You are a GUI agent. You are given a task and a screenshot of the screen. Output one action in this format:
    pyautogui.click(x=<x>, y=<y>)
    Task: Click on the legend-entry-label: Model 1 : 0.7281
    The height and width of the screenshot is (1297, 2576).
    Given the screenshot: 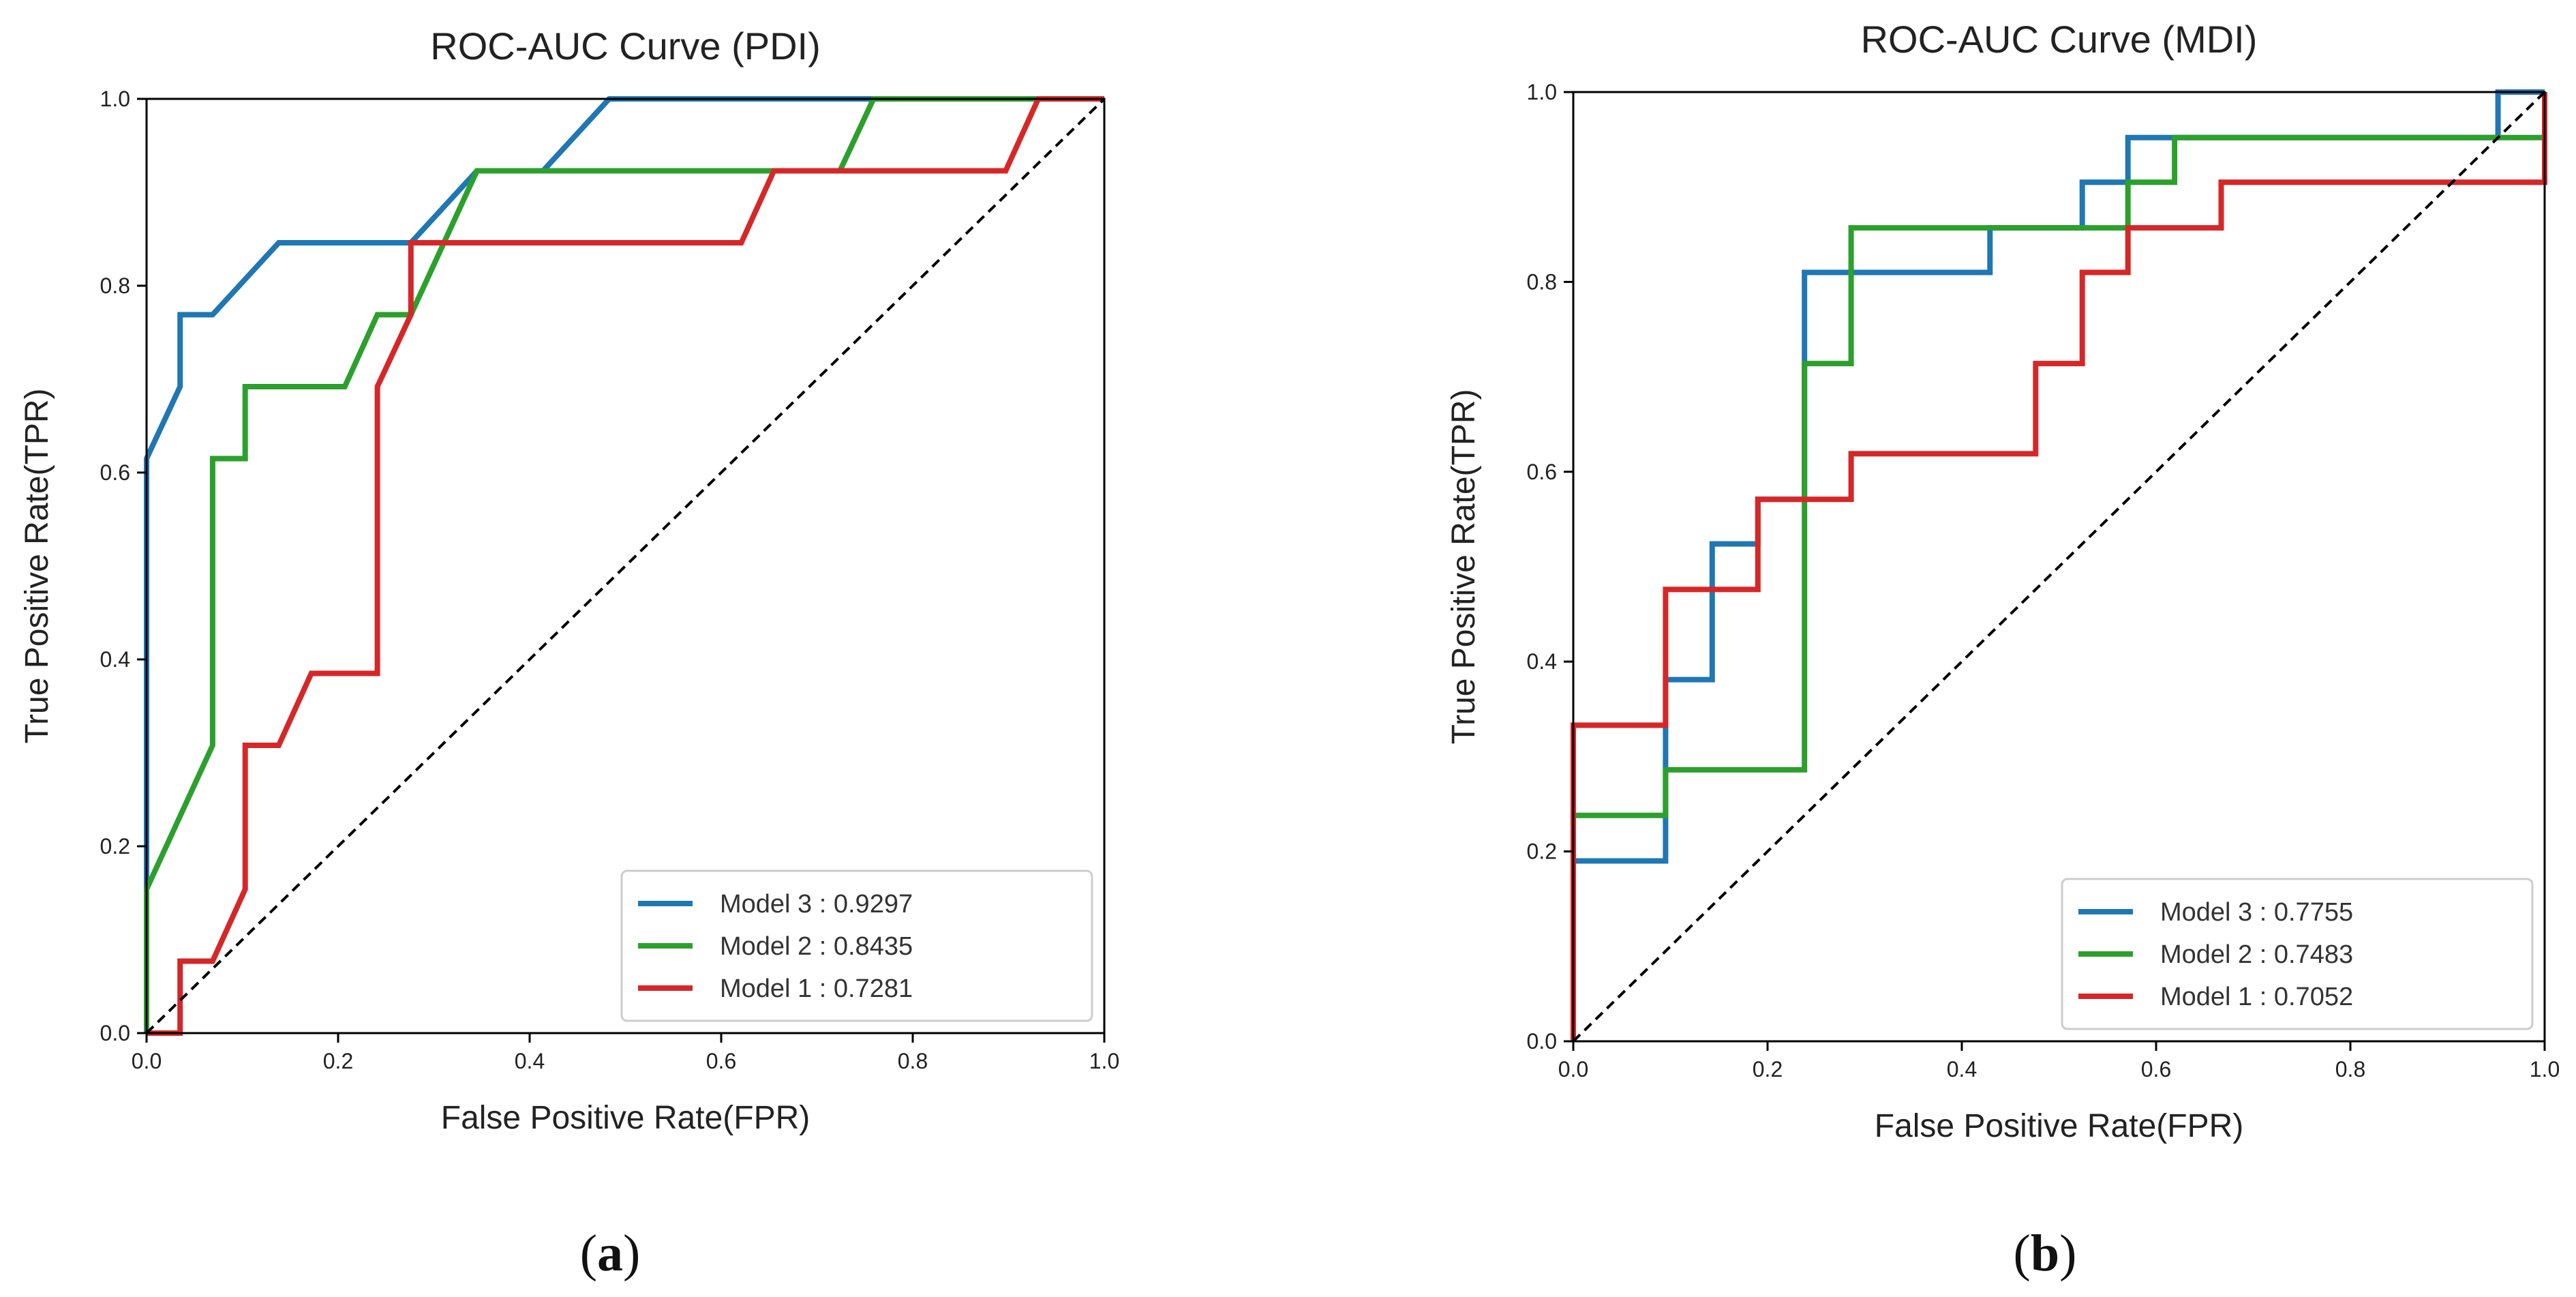 What is the action you would take?
    pyautogui.click(x=817, y=988)
    